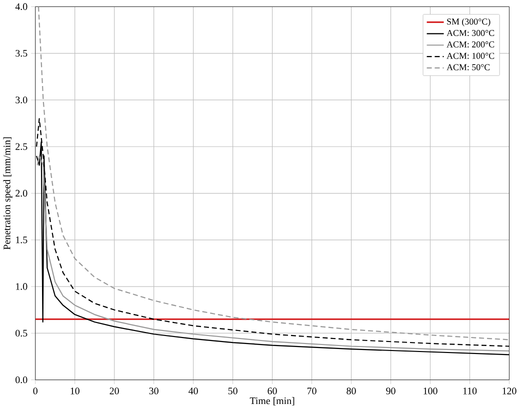 Image resolution: width=520 pixels, height=409 pixels. Describe the element at coordinates (22, 380) in the screenshot. I see `y-tick-label: 0.0` at that location.